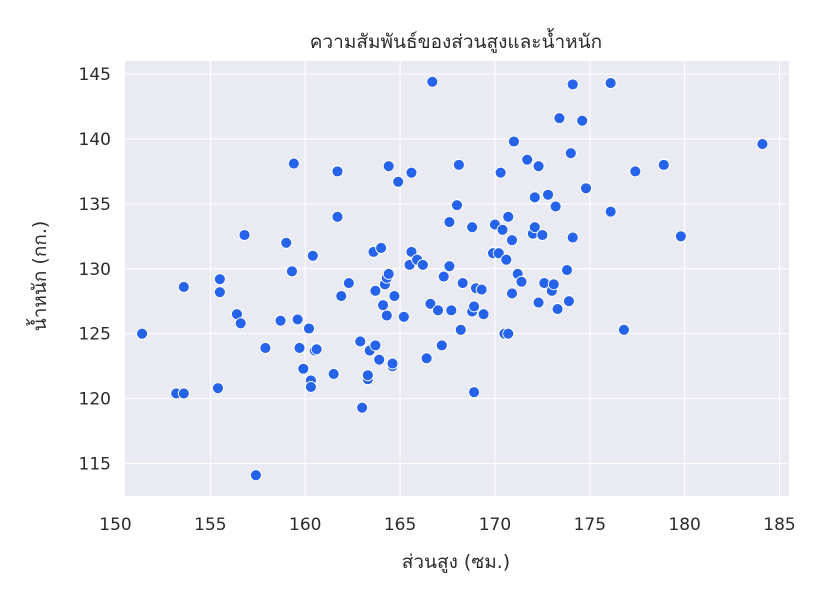 The height and width of the screenshot is (600, 825). Describe the element at coordinates (684, 525) in the screenshot. I see `x-tick-label: 180` at that location.